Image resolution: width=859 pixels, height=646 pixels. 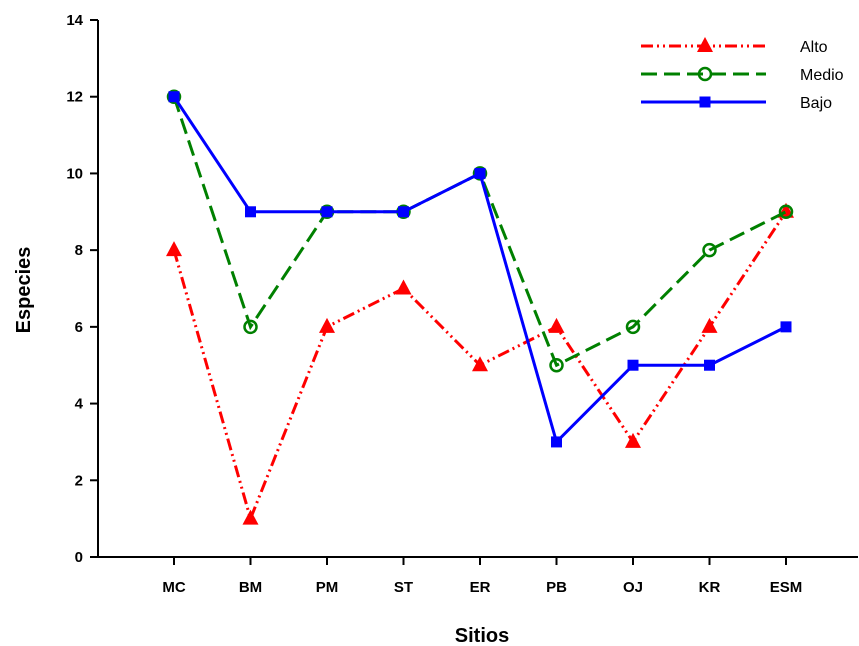 What do you see at coordinates (173, 587) in the screenshot?
I see `x-tick-label: MC` at bounding box center [173, 587].